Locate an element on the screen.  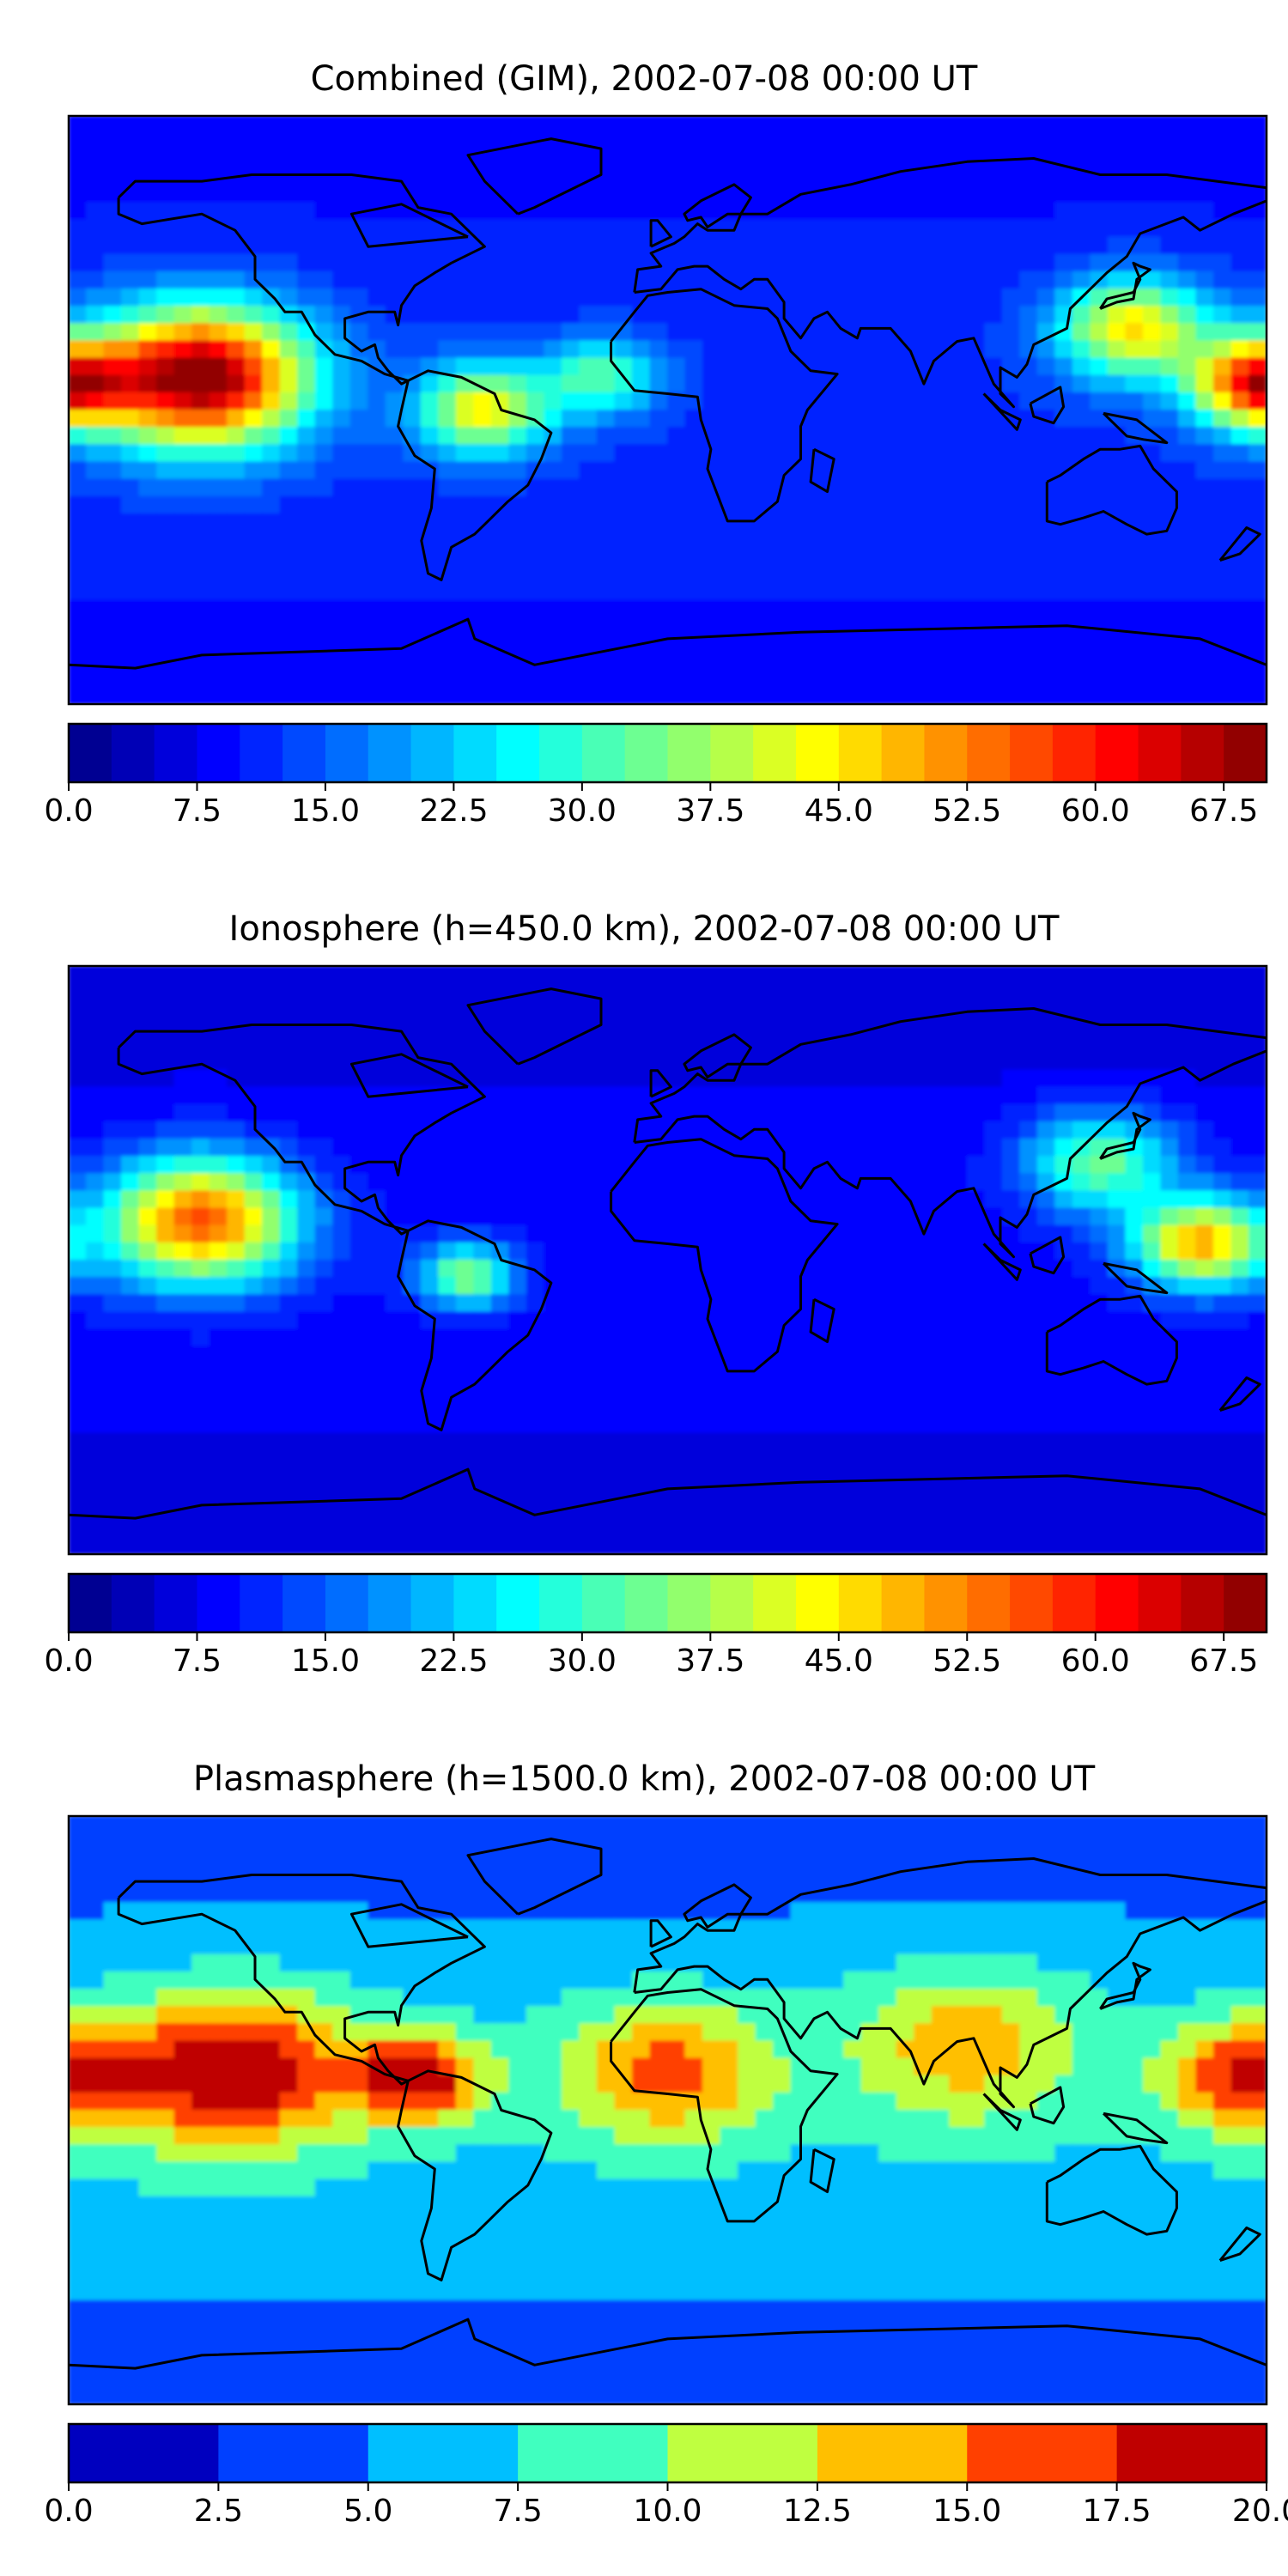
colorbar-tick-label: 67.5 is located at coordinates (1224, 811).